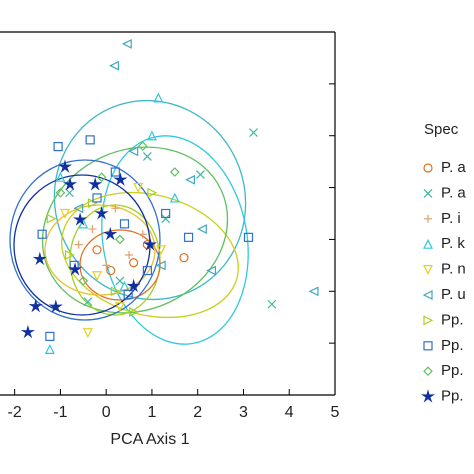 This screenshot has height=474, width=474. Describe the element at coordinates (149, 439) in the screenshot. I see `x-axis-title: PCA Axis 1` at that location.